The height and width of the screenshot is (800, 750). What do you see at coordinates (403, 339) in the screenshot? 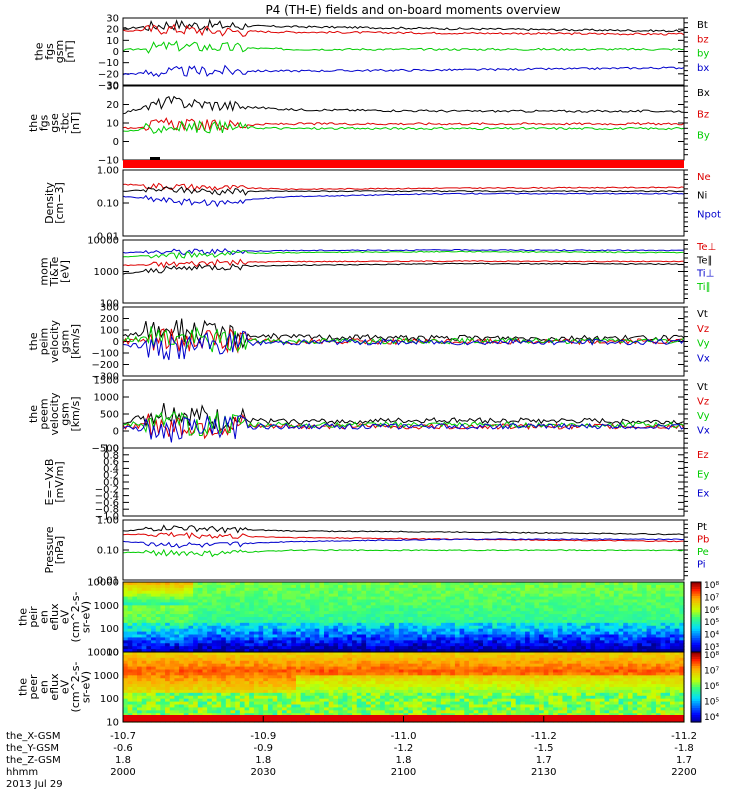
I see `plot-area` at bounding box center [403, 339].